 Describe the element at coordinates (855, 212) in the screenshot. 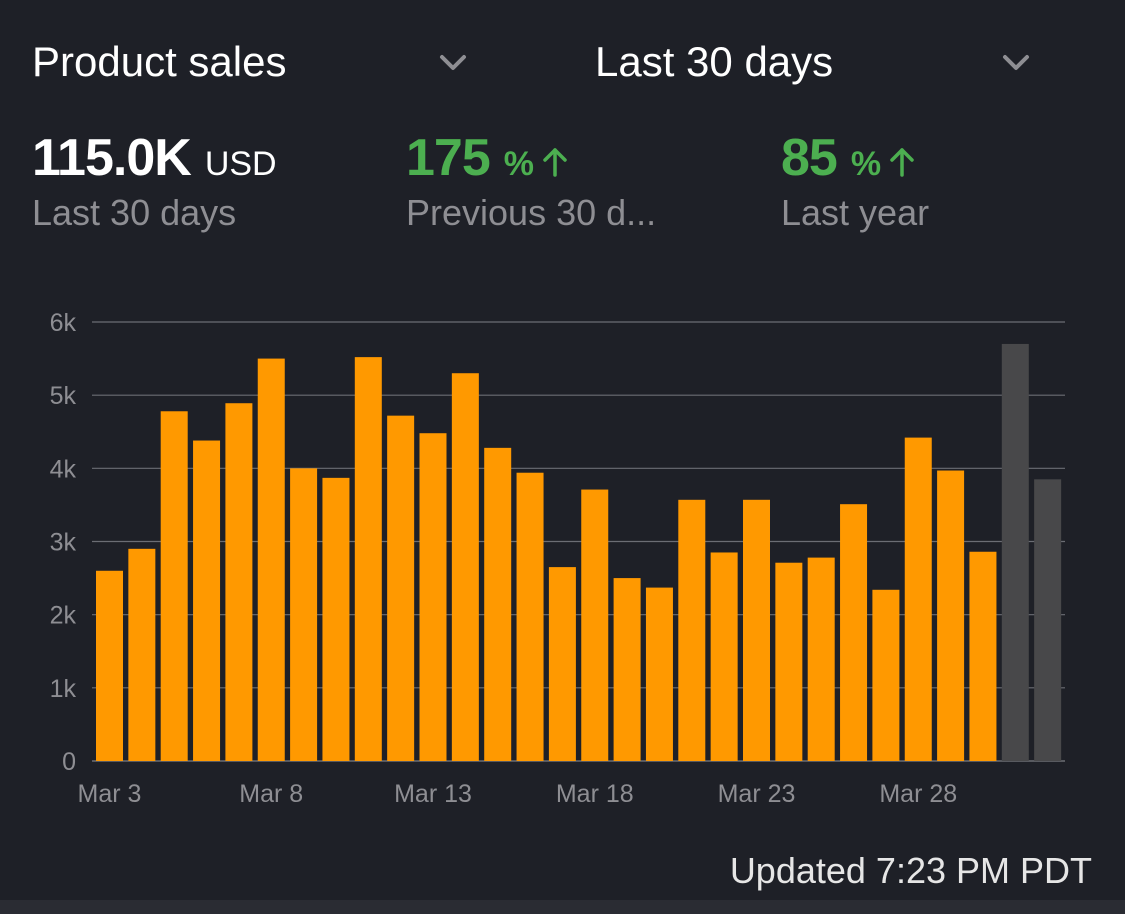

I see `last-year-caption: Last year` at that location.